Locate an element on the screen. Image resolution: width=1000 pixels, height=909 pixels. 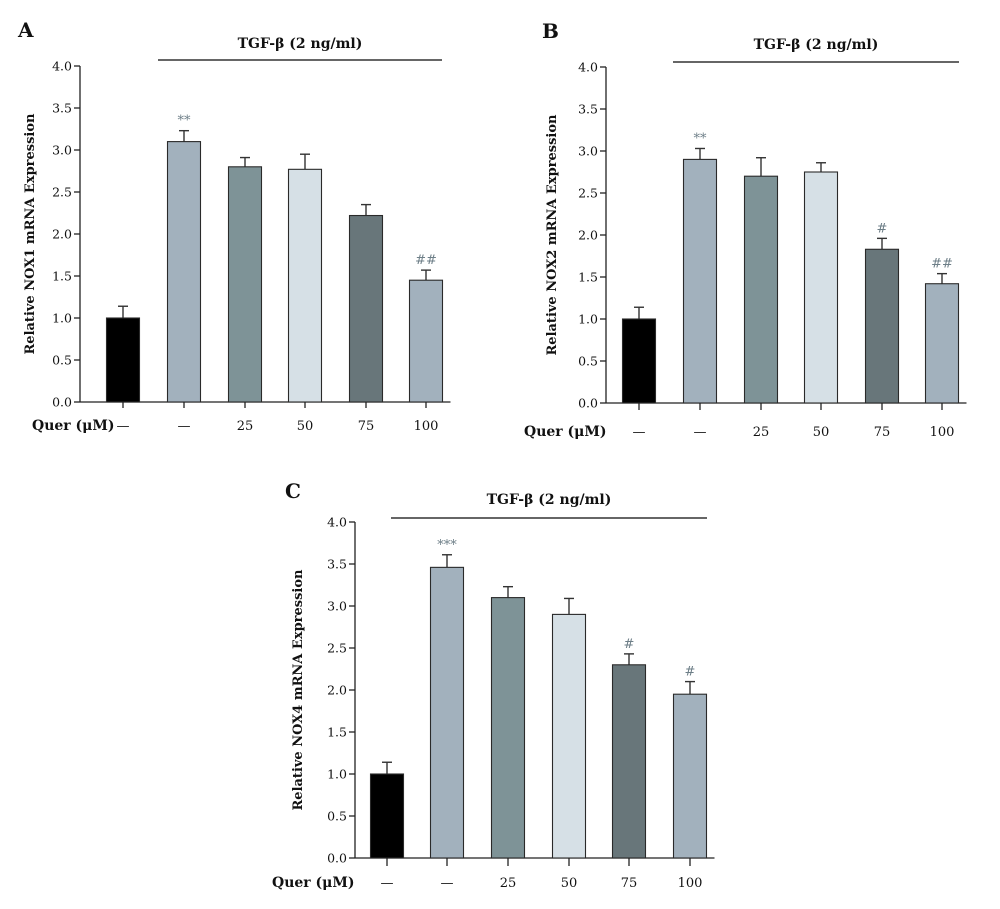
y-axis-label: Relative NOX2 mRNA Expression is located at coordinates (552, 235).